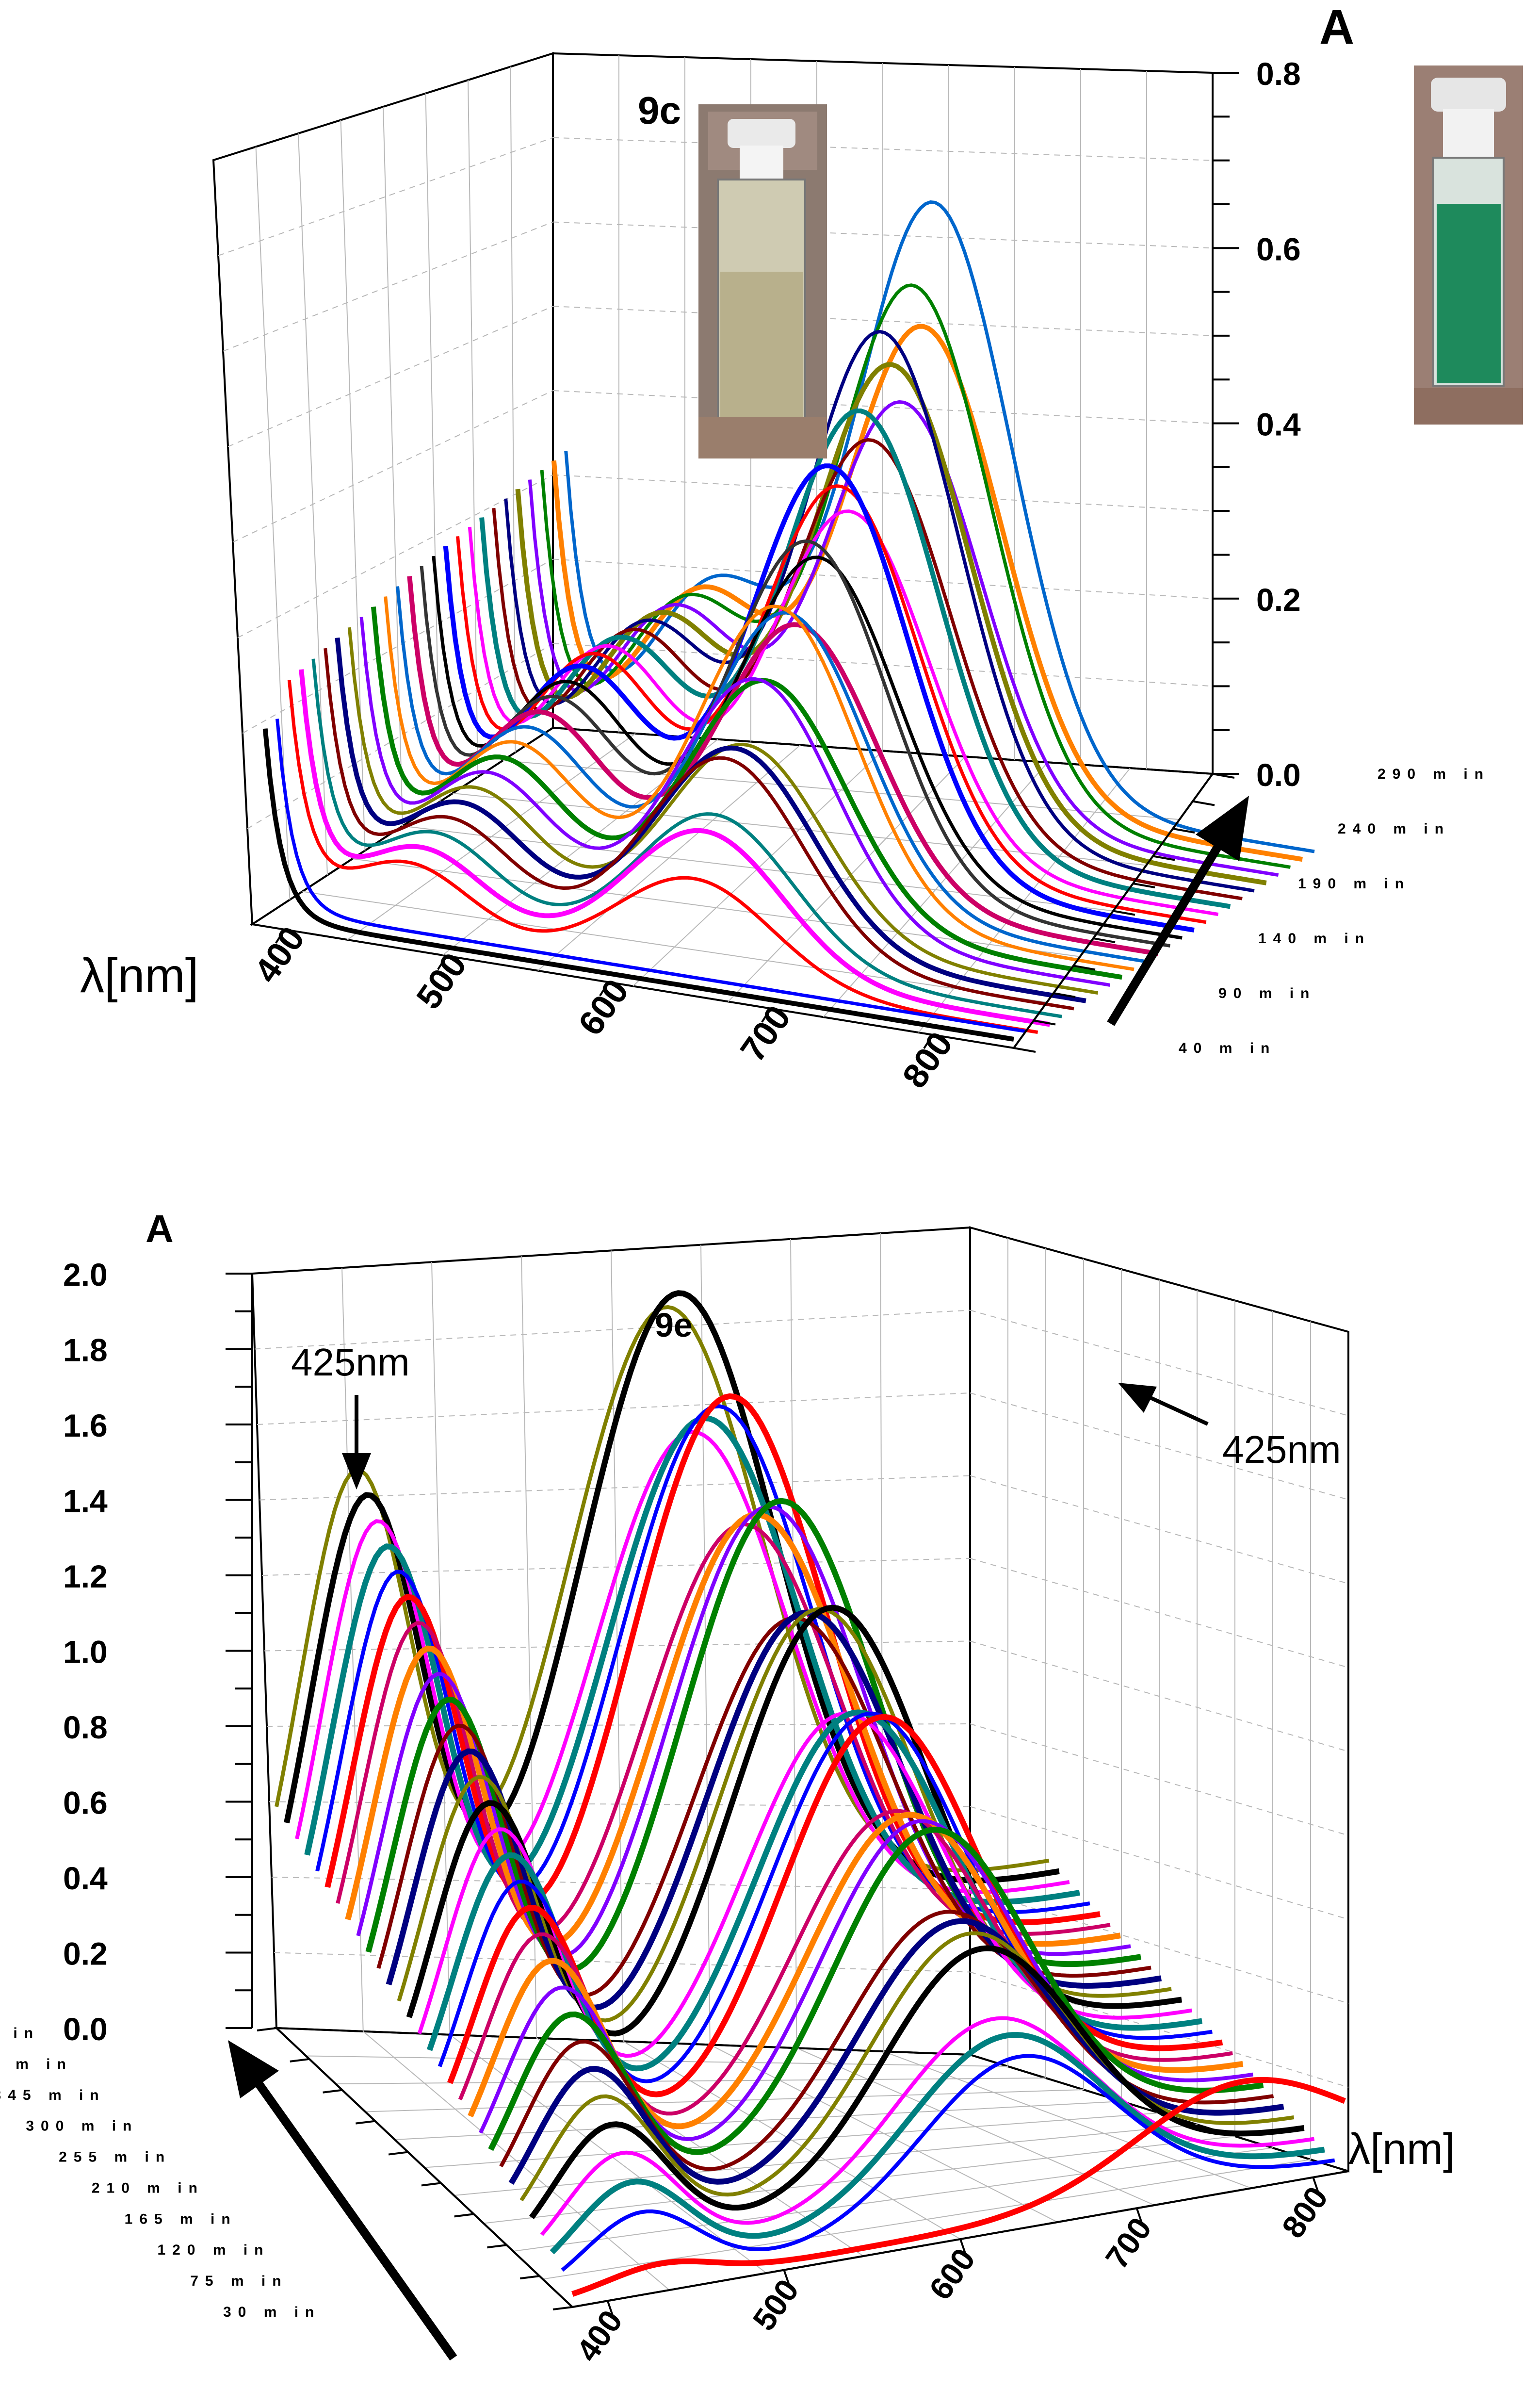 This screenshot has width=1540, height=2406. Describe the element at coordinates (1354, 884) in the screenshot. I see `time-tick-label-9c: 190 m in` at that location.